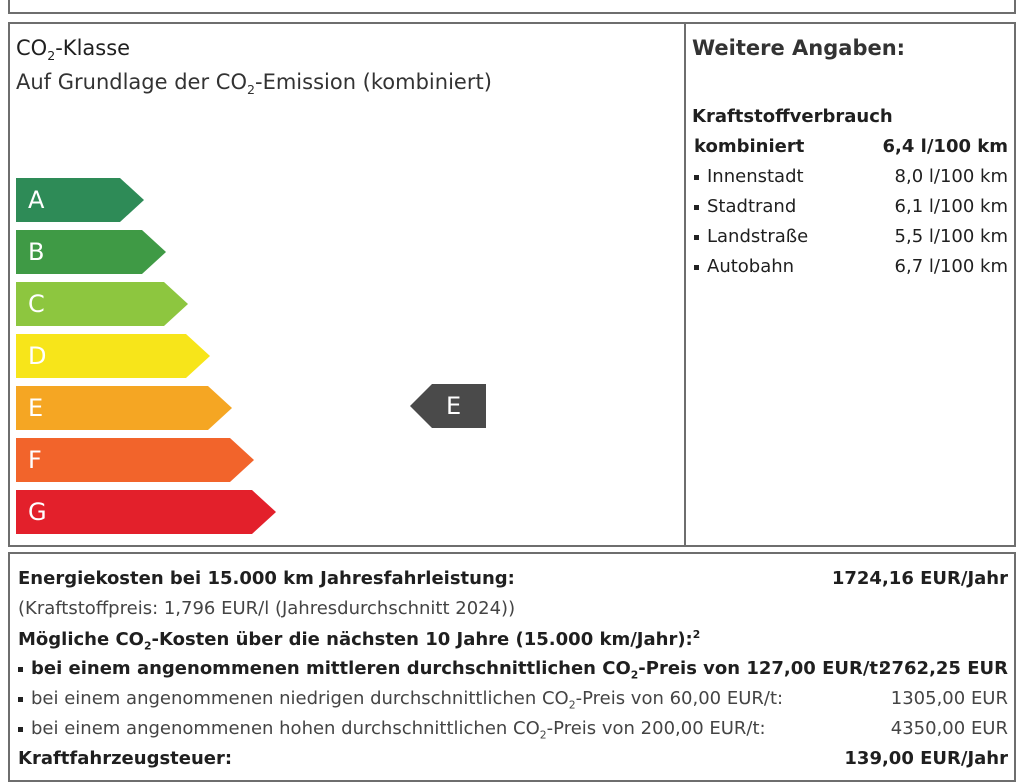  Describe the element at coordinates (454, 406) in the screenshot. I see `current-class-label: E` at that location.